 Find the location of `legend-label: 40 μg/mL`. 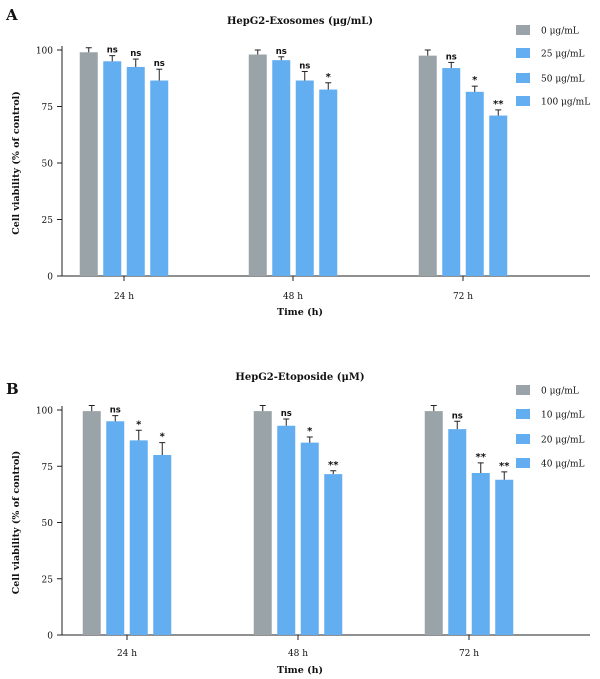

legend-label: 40 μg/mL is located at coordinates (562, 465).